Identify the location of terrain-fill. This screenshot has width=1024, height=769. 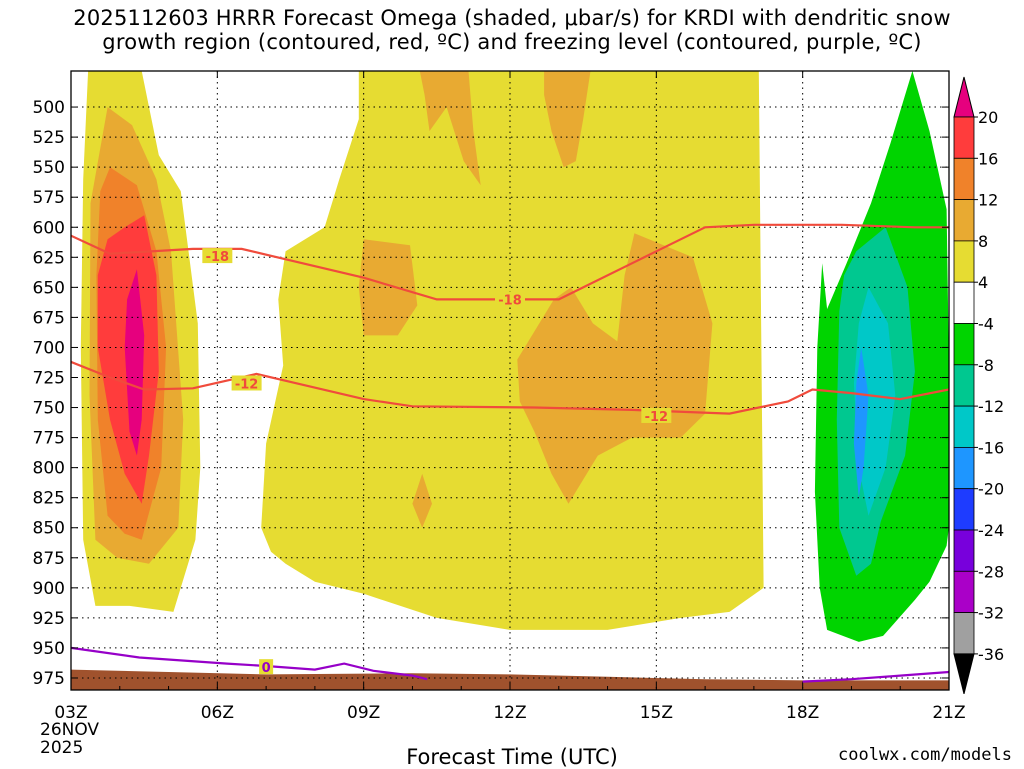
(510, 679).